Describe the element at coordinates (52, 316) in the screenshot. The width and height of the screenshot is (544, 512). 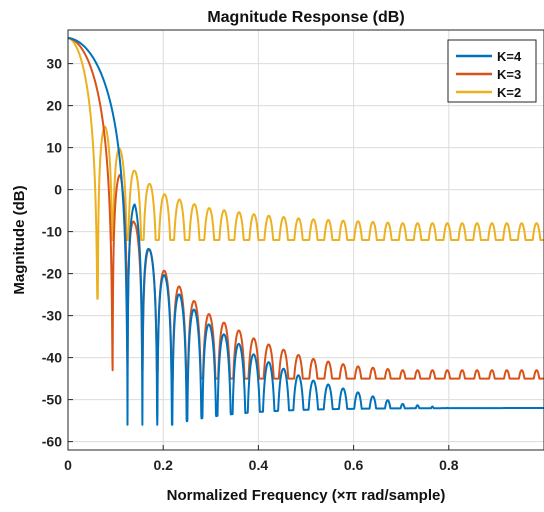
I see `y-tick-label: -30` at that location.